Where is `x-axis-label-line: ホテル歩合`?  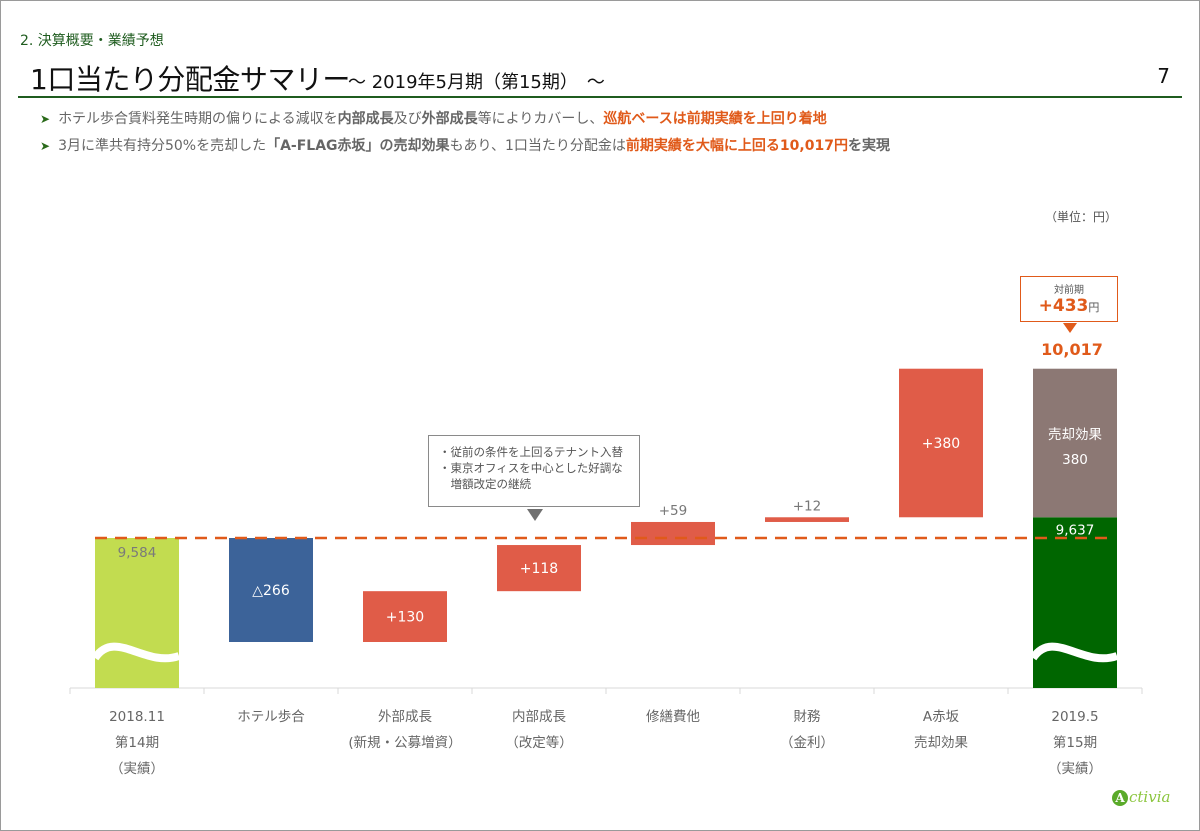 x-axis-label-line: ホテル歩合 is located at coordinates (271, 717).